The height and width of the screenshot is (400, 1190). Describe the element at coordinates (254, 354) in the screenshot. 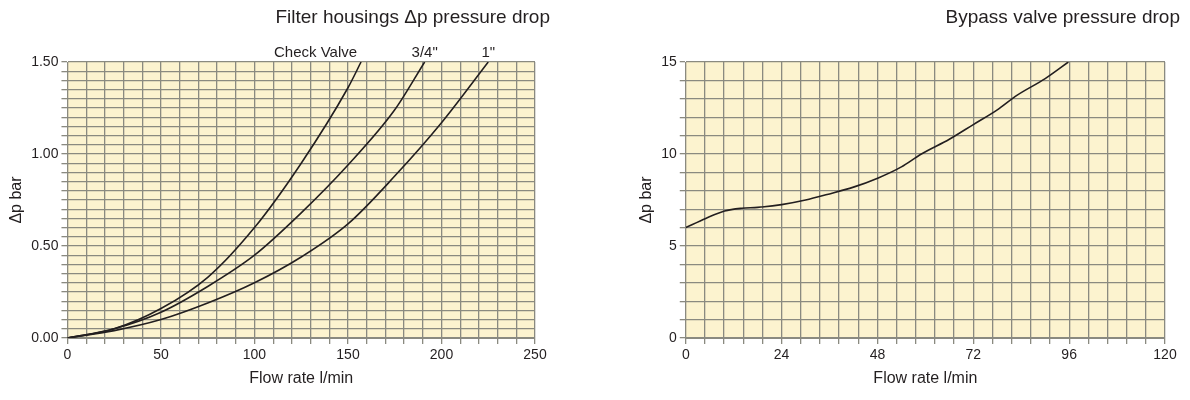

I see `x-tick-label: 100` at that location.